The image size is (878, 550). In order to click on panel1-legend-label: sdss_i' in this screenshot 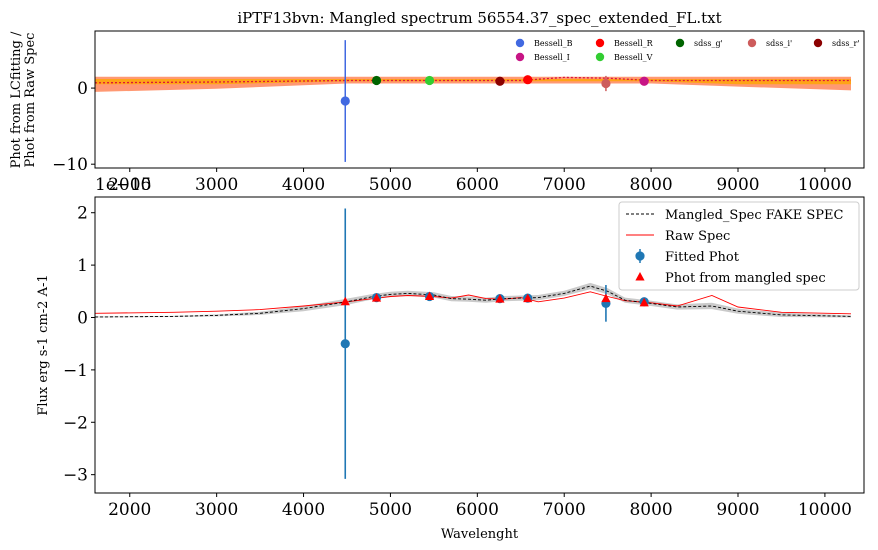, I will do `click(779, 43)`.